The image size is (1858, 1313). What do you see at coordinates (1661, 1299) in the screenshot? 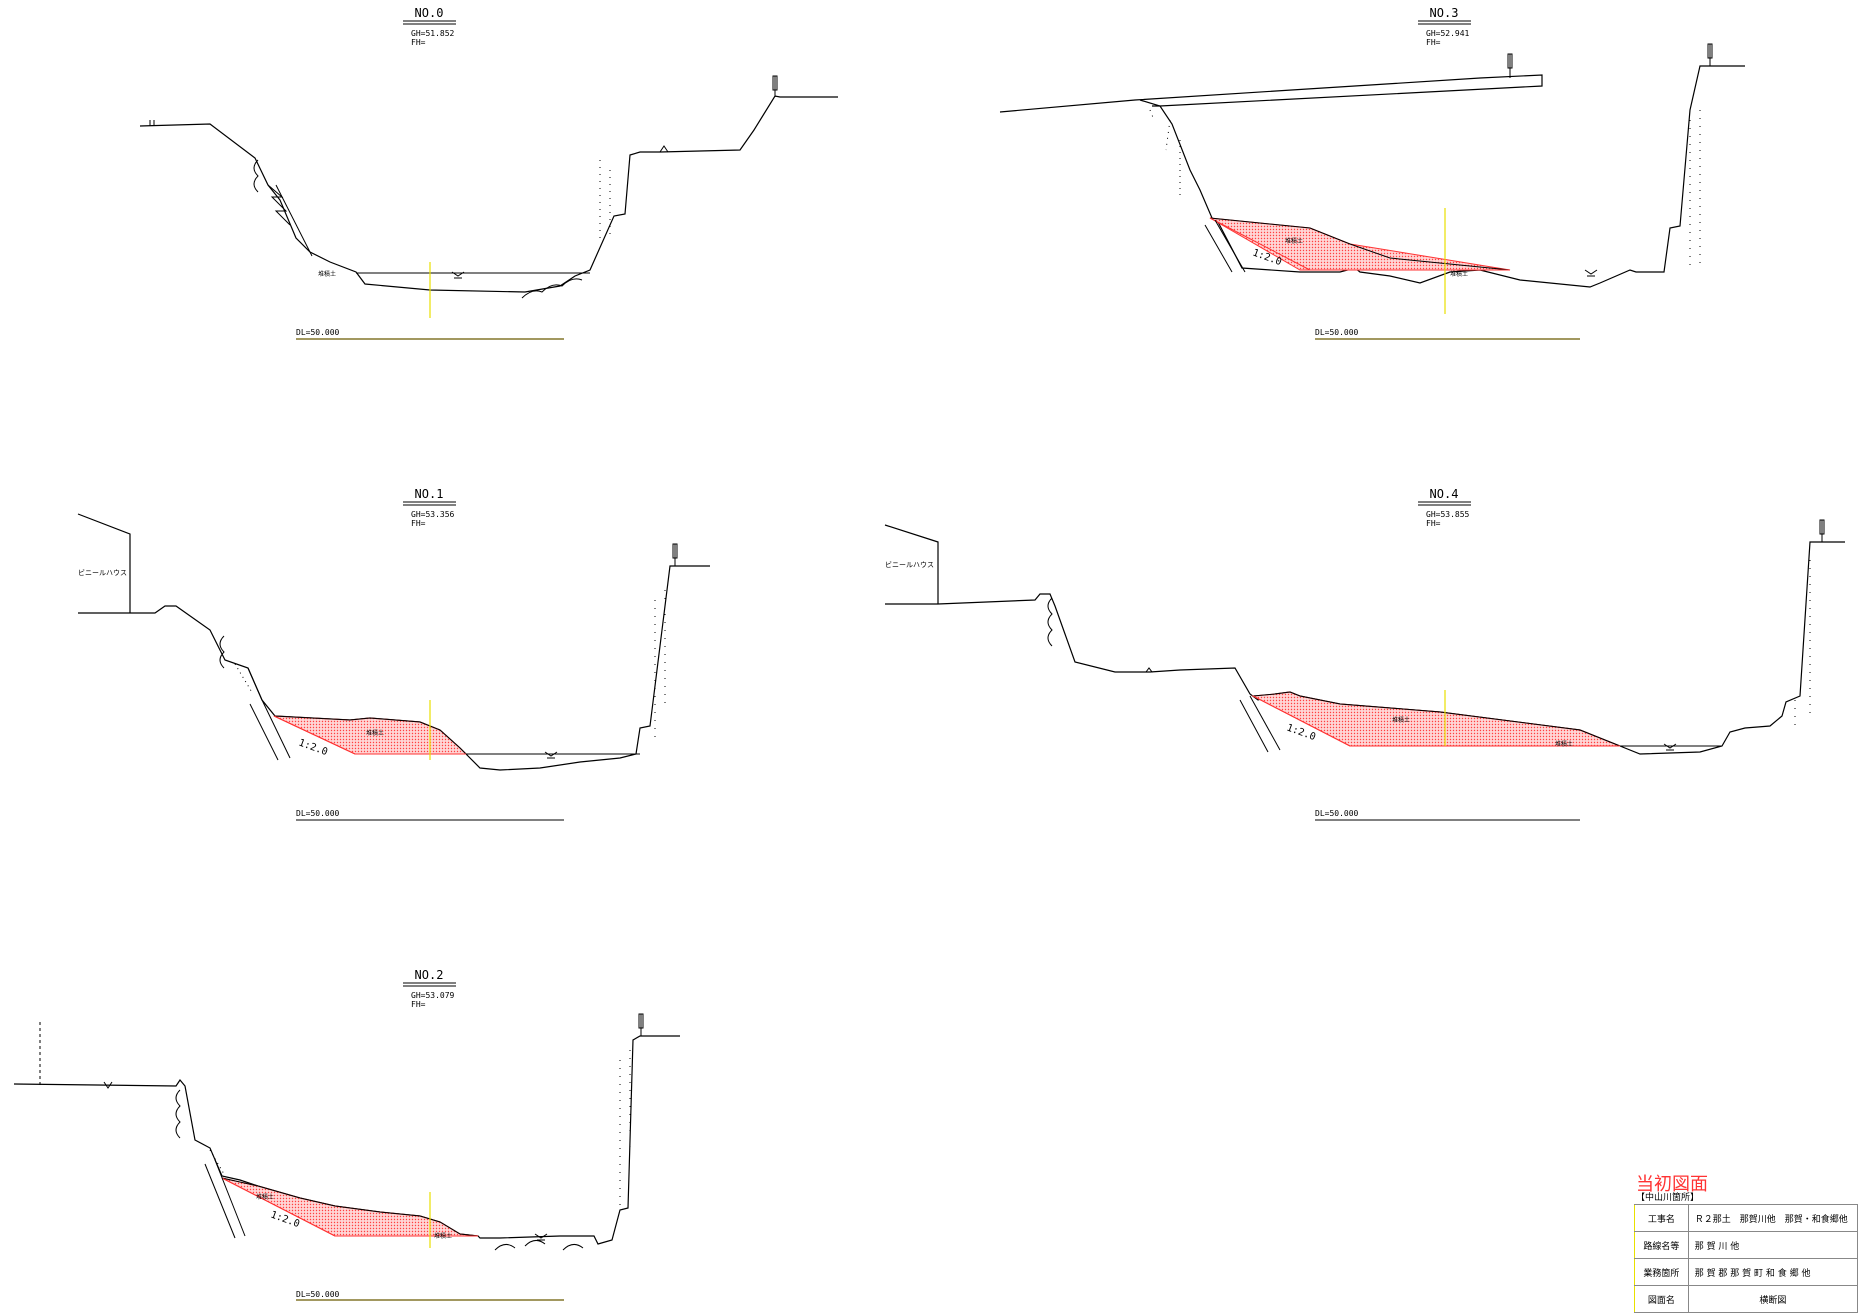
I see `row-key: 図面名` at bounding box center [1661, 1299].